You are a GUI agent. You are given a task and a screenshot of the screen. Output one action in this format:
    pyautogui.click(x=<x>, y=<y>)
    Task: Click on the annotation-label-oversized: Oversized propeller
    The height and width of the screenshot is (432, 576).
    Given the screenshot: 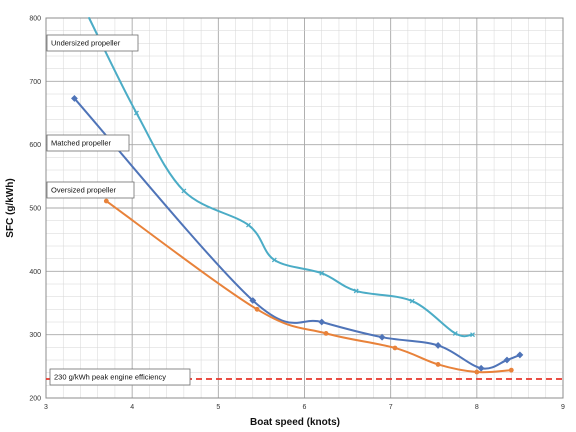 What is the action you would take?
    pyautogui.click(x=84, y=190)
    